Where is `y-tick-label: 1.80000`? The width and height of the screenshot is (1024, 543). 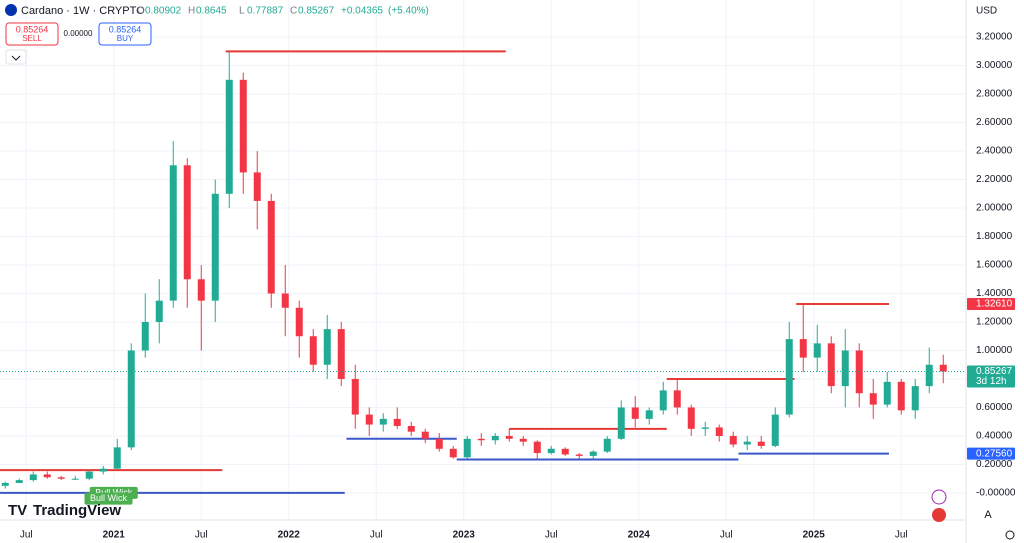 y-tick-label: 1.80000 is located at coordinates (994, 236).